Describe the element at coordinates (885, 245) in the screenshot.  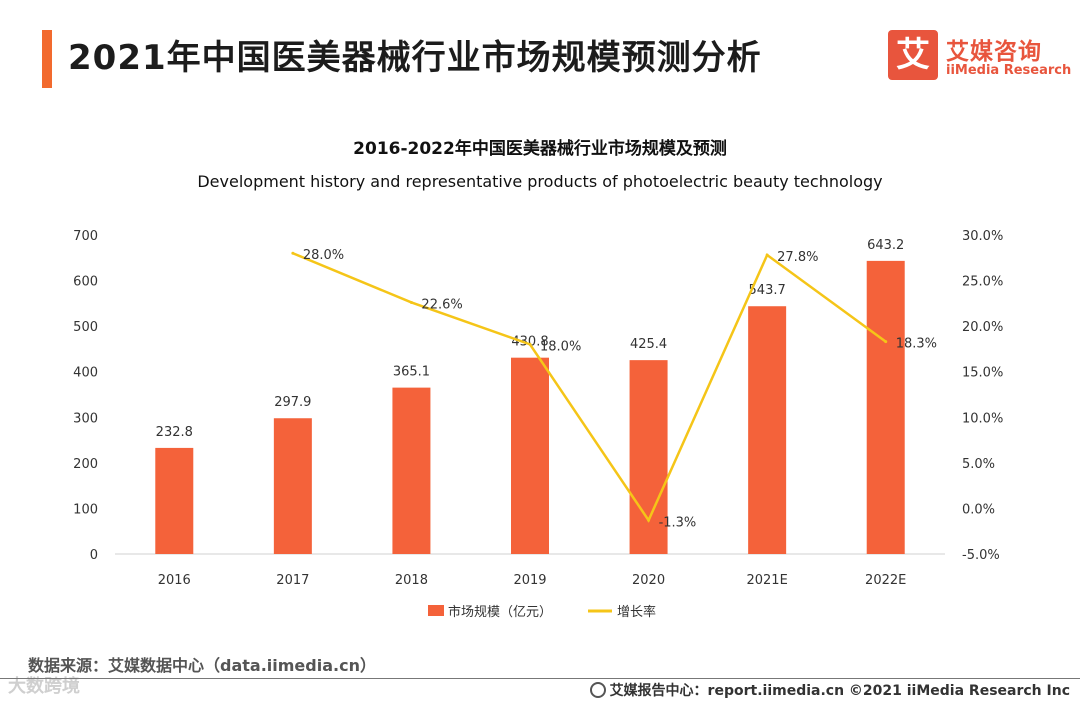
I see `bar-value-label: 643.2` at that location.